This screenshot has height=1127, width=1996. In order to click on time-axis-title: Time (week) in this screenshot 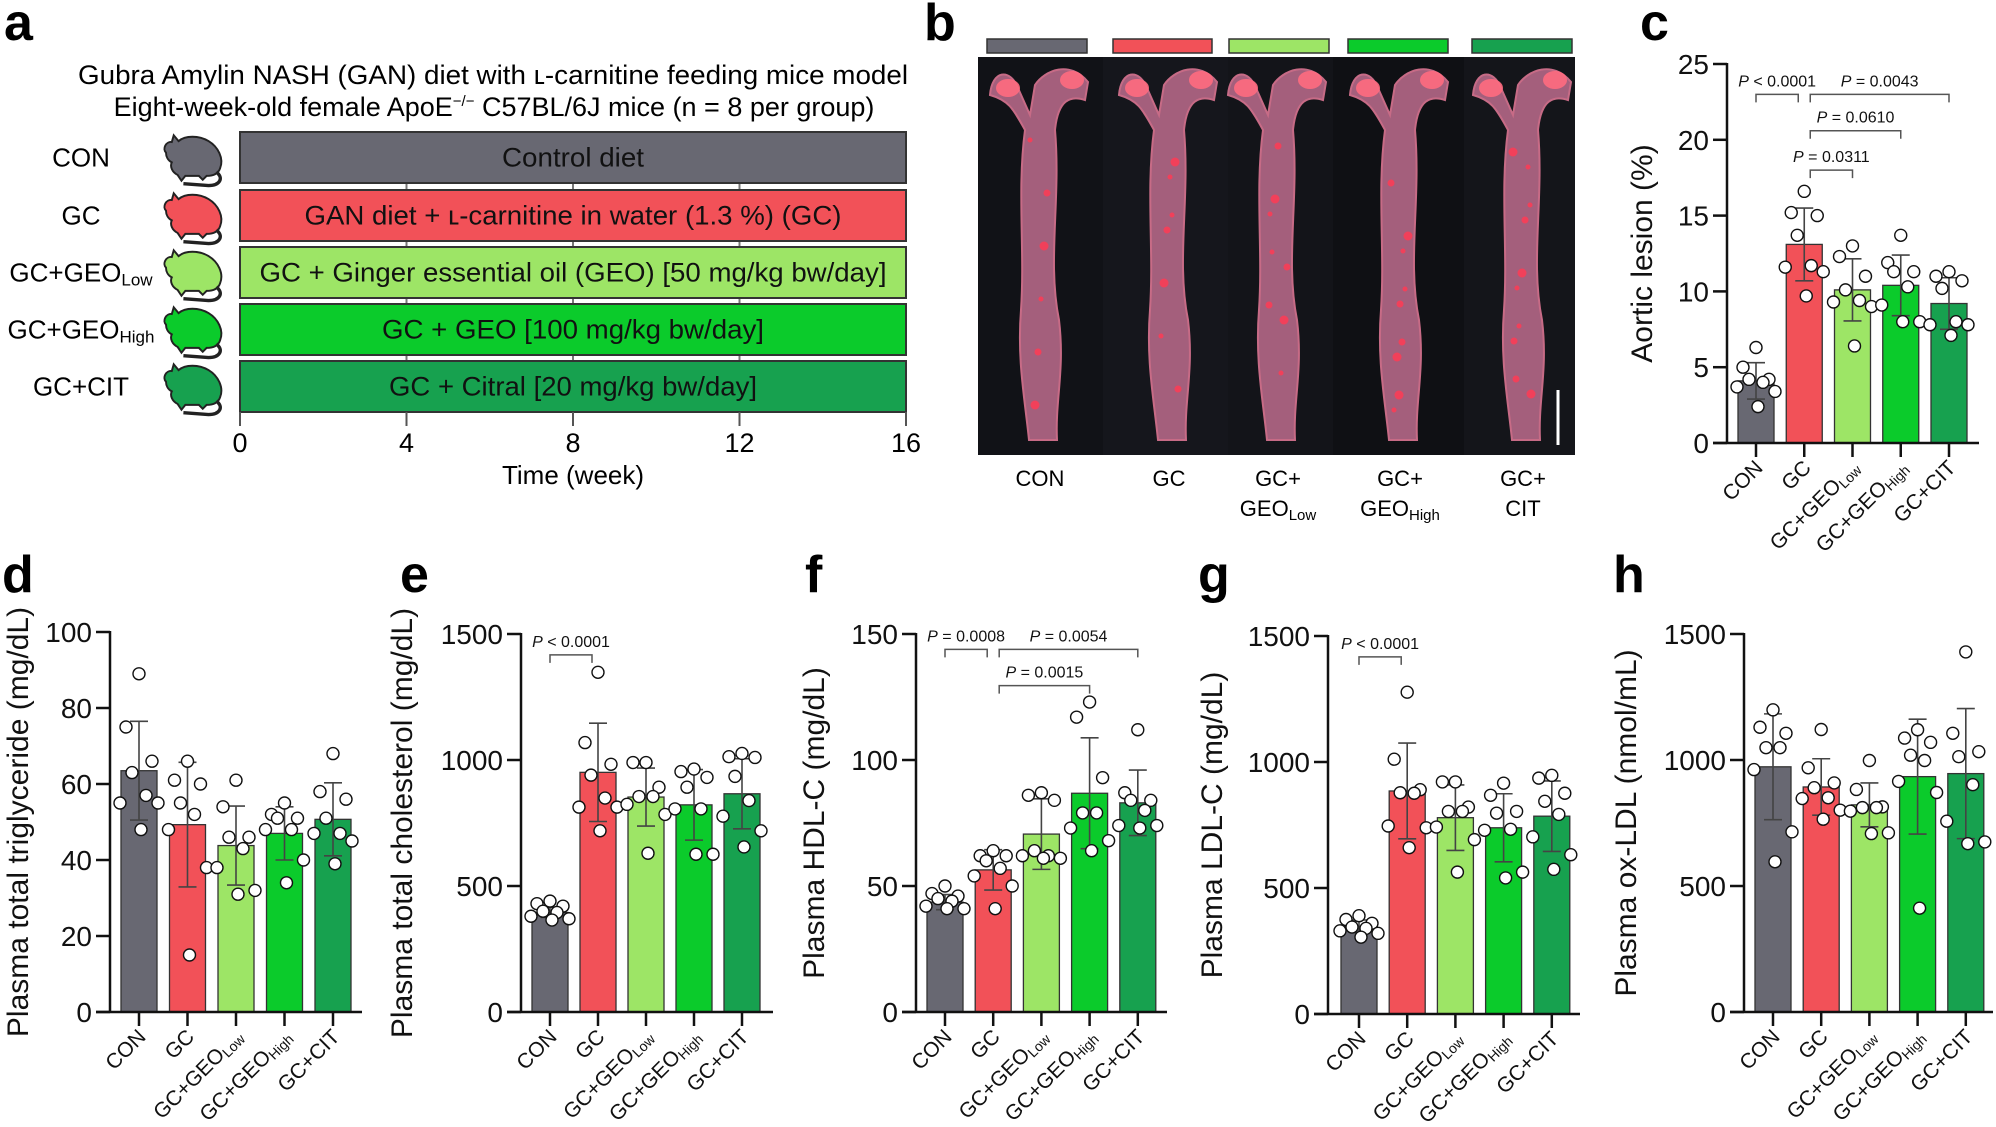, I will do `click(573, 475)`.